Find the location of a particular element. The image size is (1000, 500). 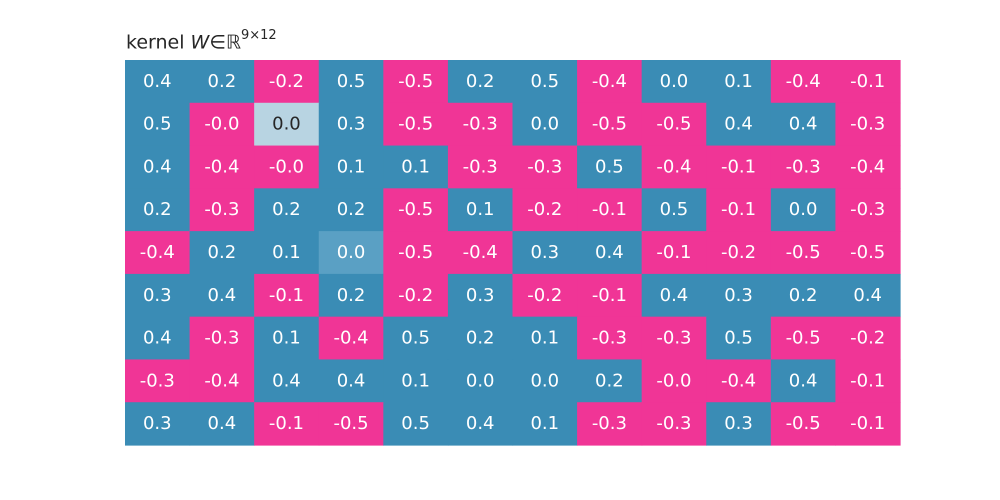

cell-label-r7-c0: -0.3 is located at coordinates (157, 380).